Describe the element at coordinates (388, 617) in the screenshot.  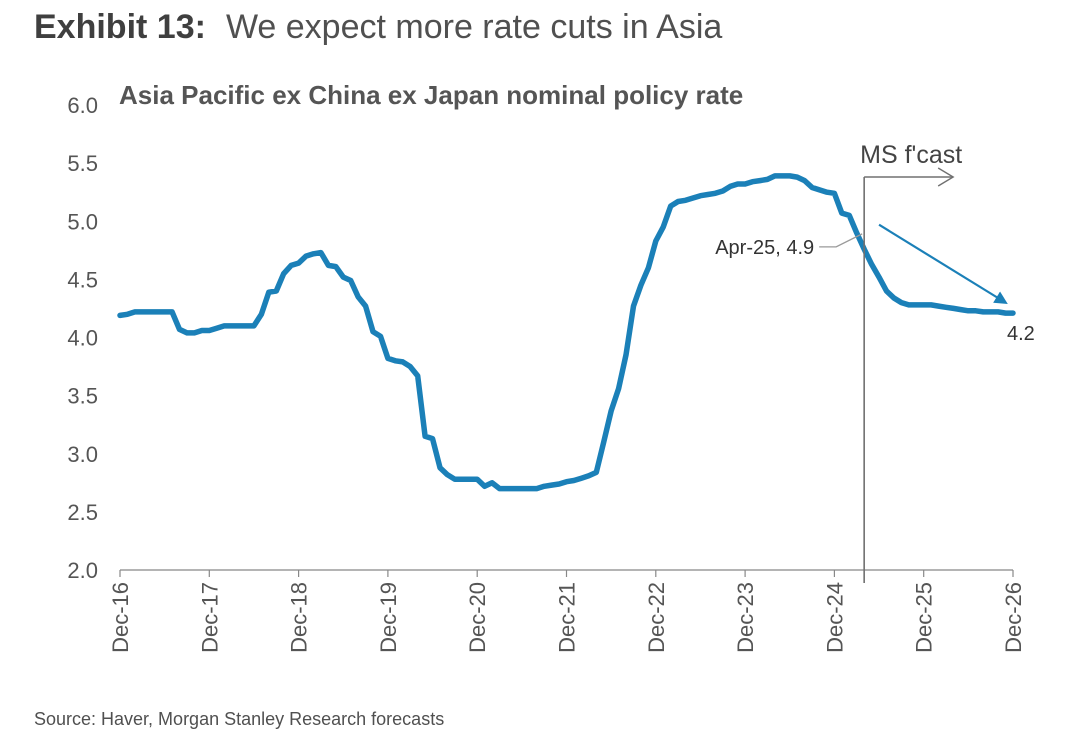
I see `x-tick-label: Dec-19` at that location.